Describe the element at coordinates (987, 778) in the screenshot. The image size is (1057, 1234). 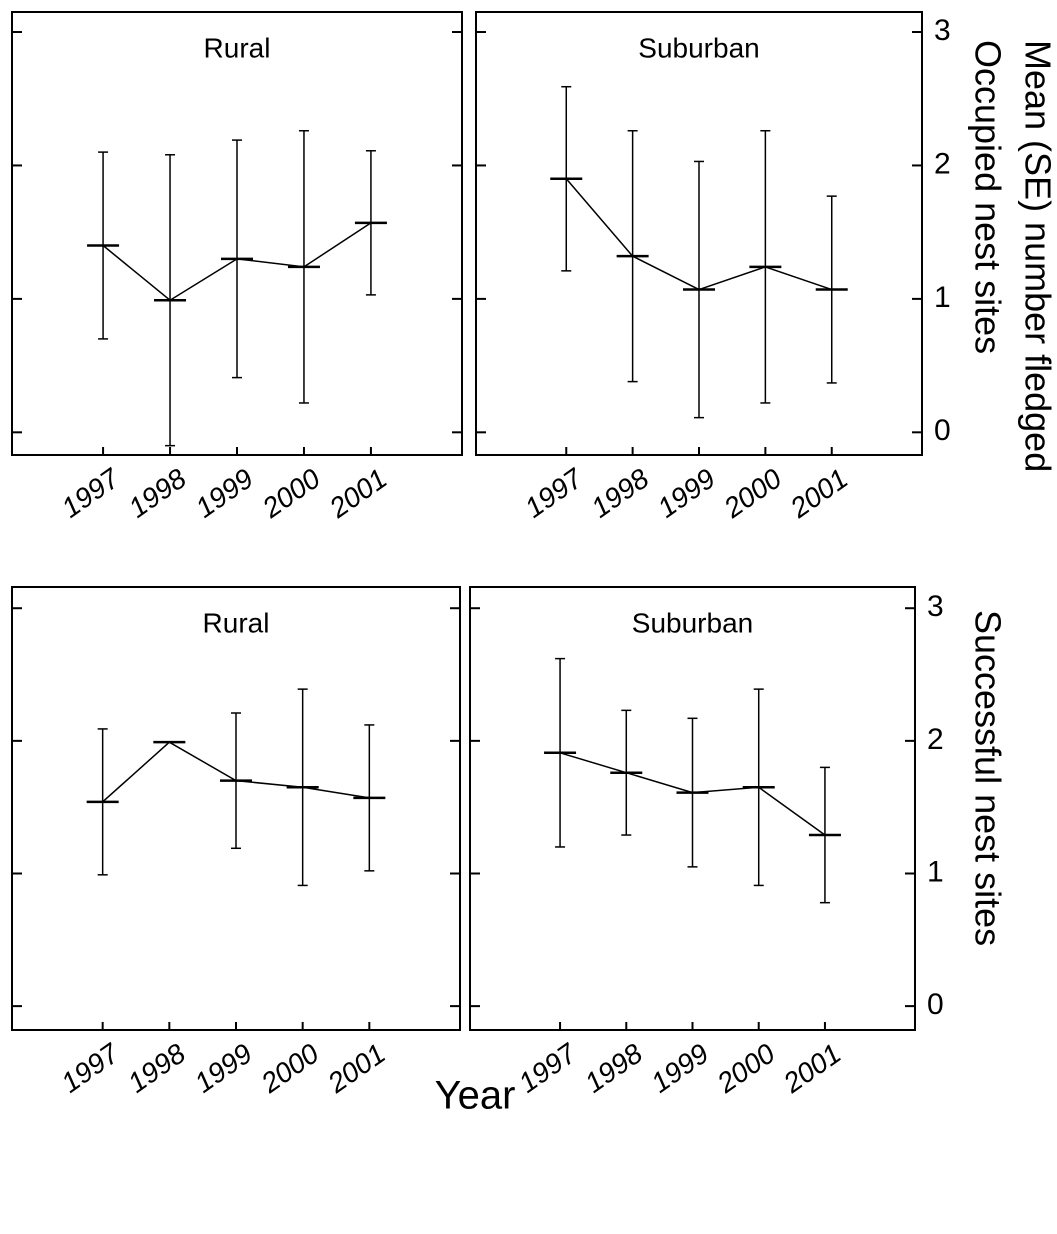
I see `row-label: Successful nest sites` at that location.